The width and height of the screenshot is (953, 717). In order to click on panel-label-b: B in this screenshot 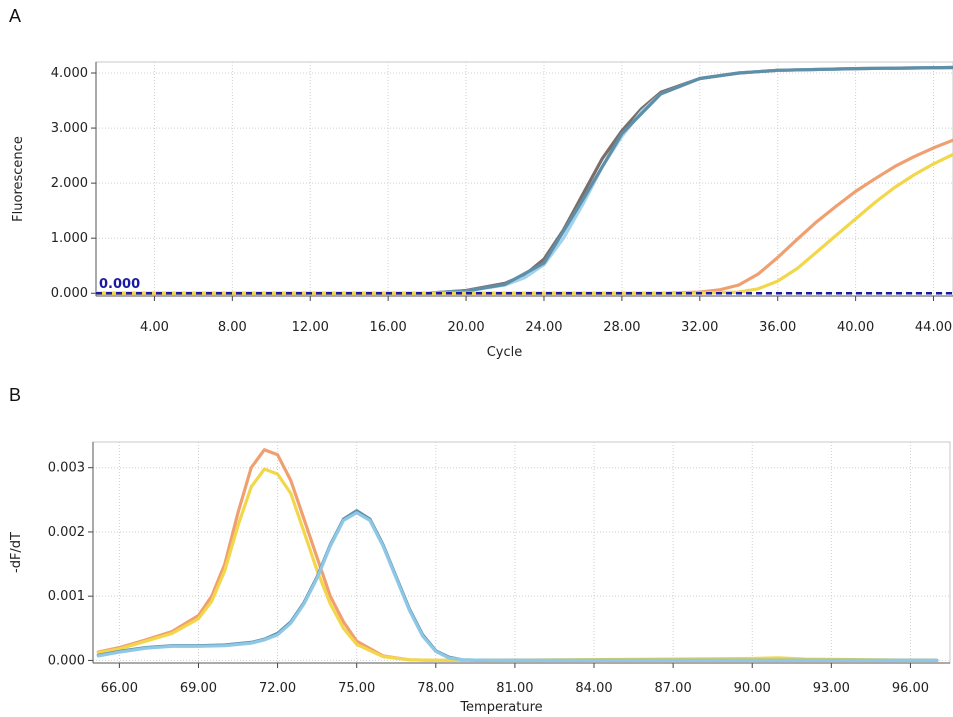, I will do `click(15, 395)`.